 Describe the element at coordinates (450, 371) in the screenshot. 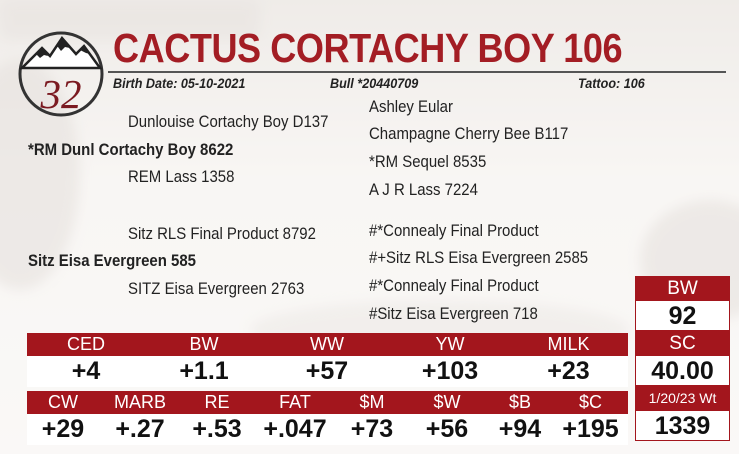

I see `epd-value: +103` at that location.